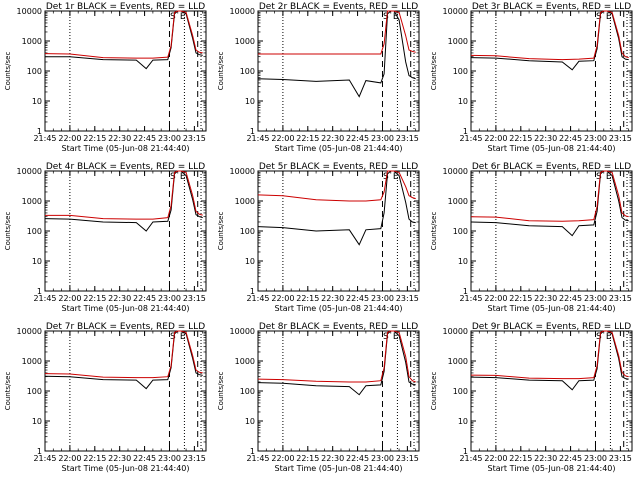 The image size is (640, 480). Describe the element at coordinates (125, 167) in the screenshot. I see `chart-title: Det 4r BLACK = Events, RED = LLD` at that location.